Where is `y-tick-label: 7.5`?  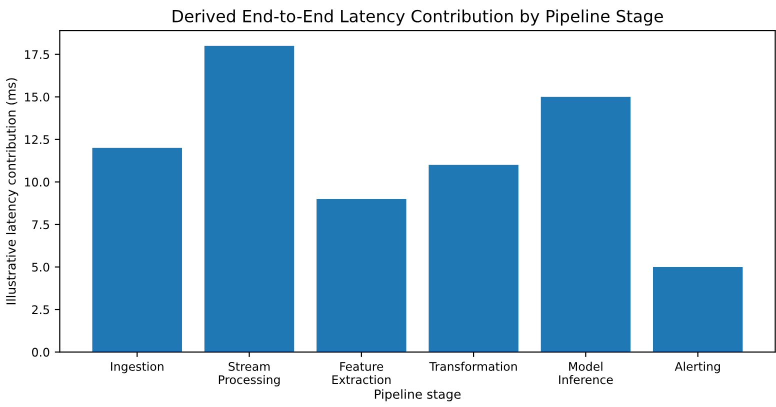 y-tick-label: 7.5 is located at coordinates (40, 225).